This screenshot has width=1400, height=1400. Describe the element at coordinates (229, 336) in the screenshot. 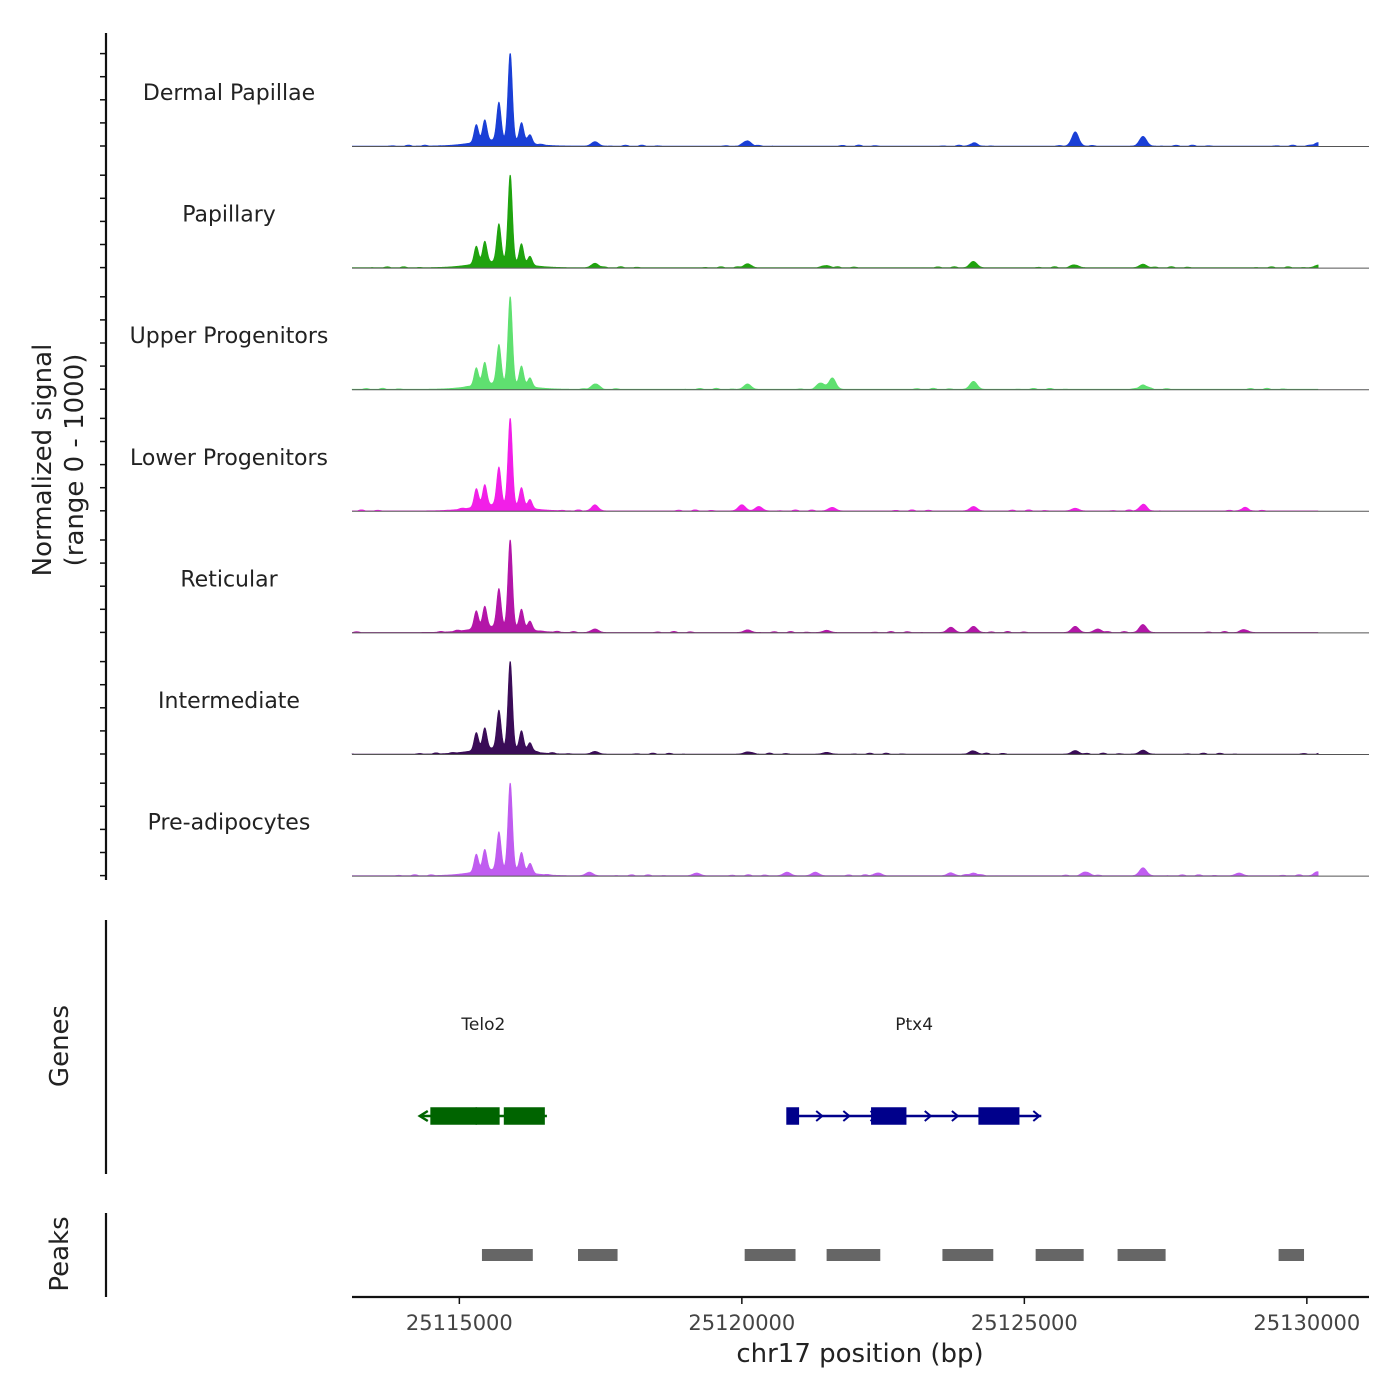

I see `track-label: Upper Progenitors` at that location.